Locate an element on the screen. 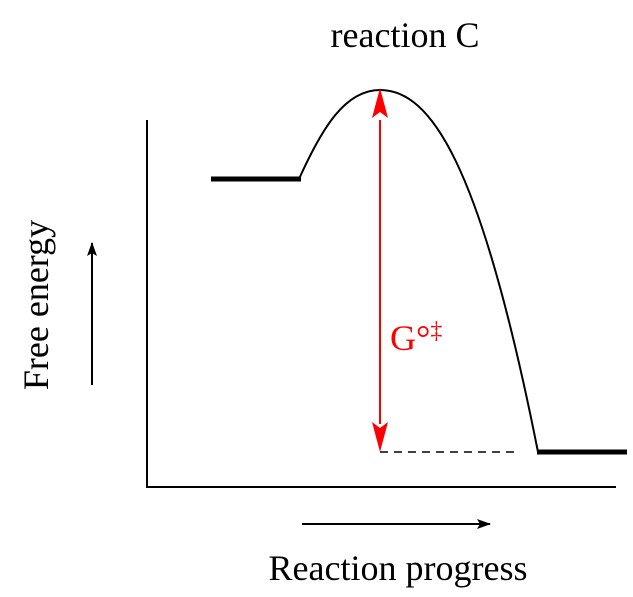  x-axis-label: Reaction progress is located at coordinates (398, 568).